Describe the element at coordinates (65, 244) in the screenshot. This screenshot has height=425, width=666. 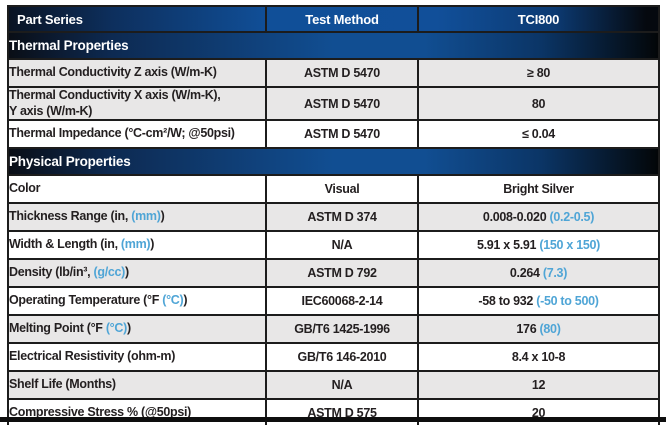
I see `property-label: Width & Length (in,` at that location.